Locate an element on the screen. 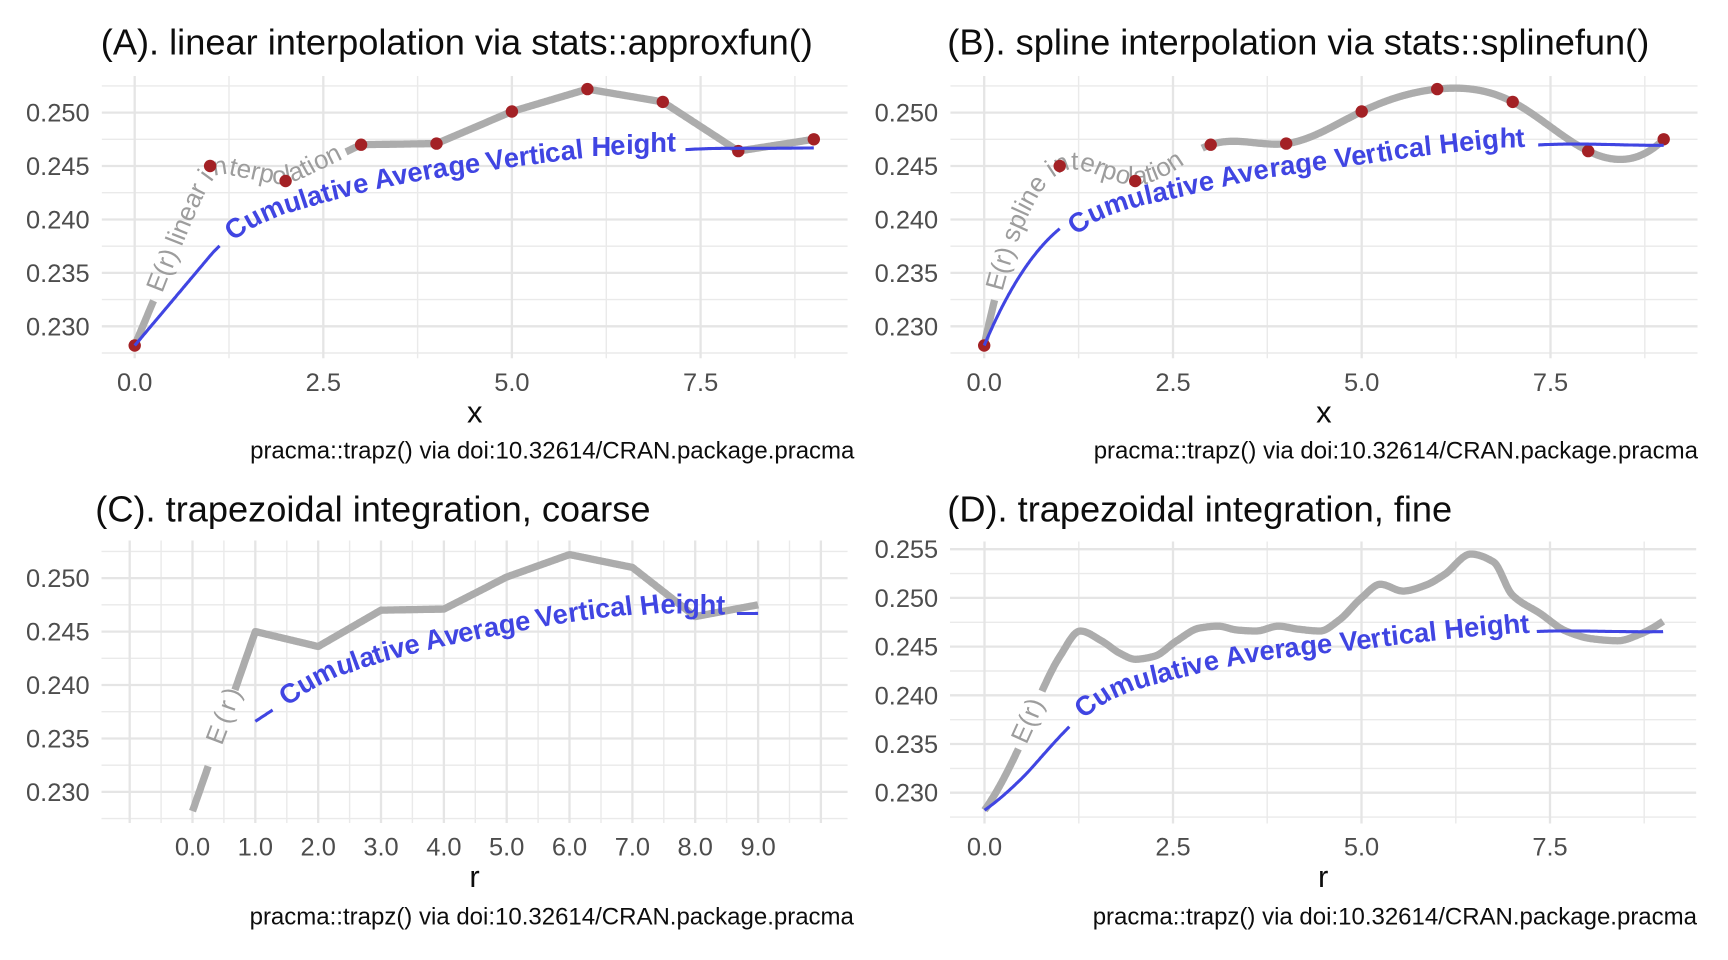 The height and width of the screenshot is (960, 1728). svg-text: 1.0 is located at coordinates (255, 847).